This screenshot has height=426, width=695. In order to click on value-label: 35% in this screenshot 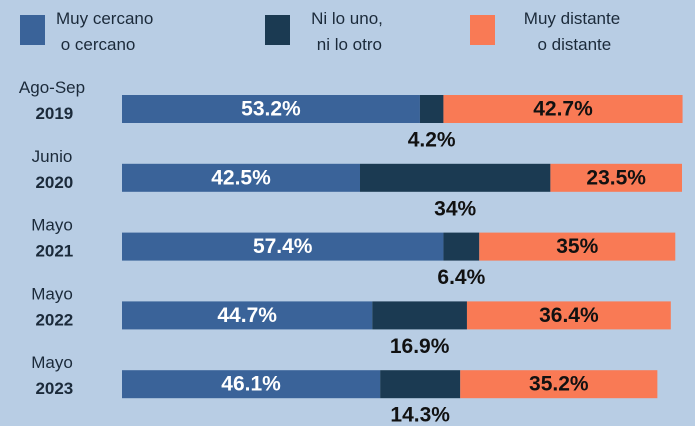, I will do `click(577, 246)`.